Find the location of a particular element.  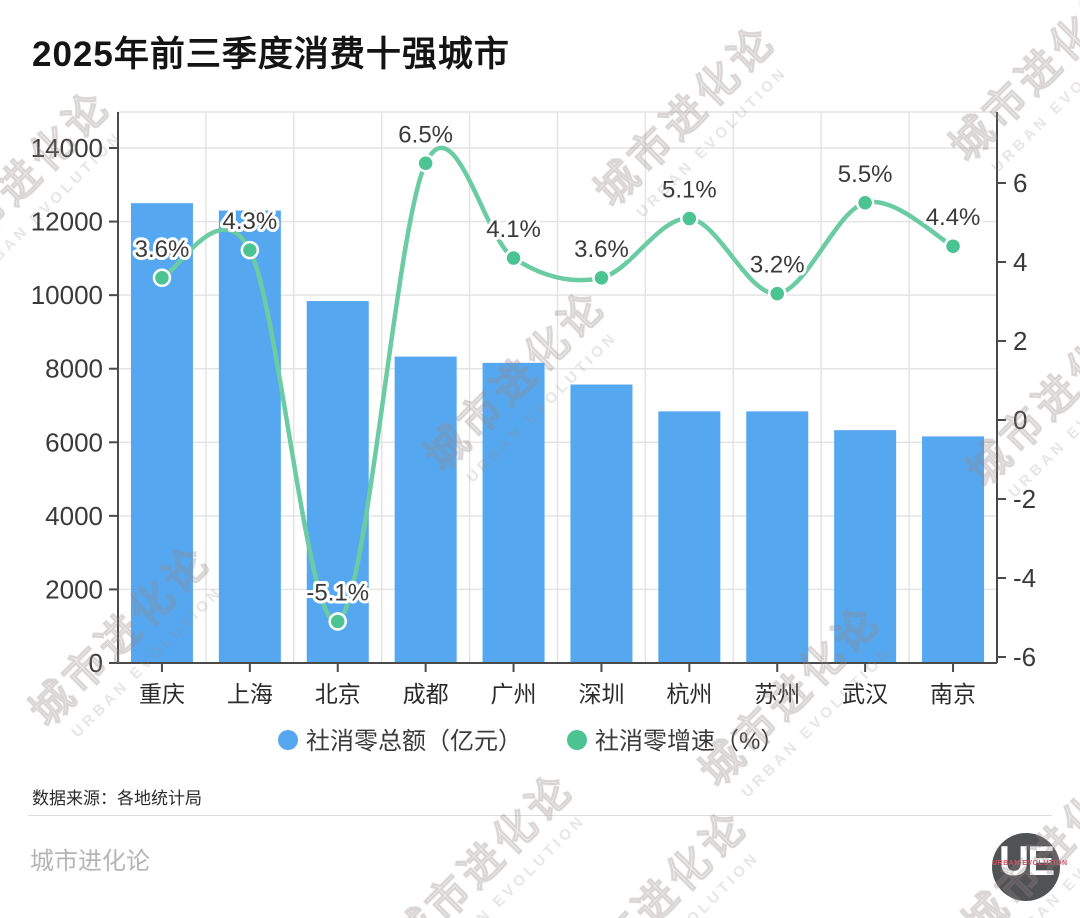

left-tick-label: 10000 is located at coordinates (67, 295).